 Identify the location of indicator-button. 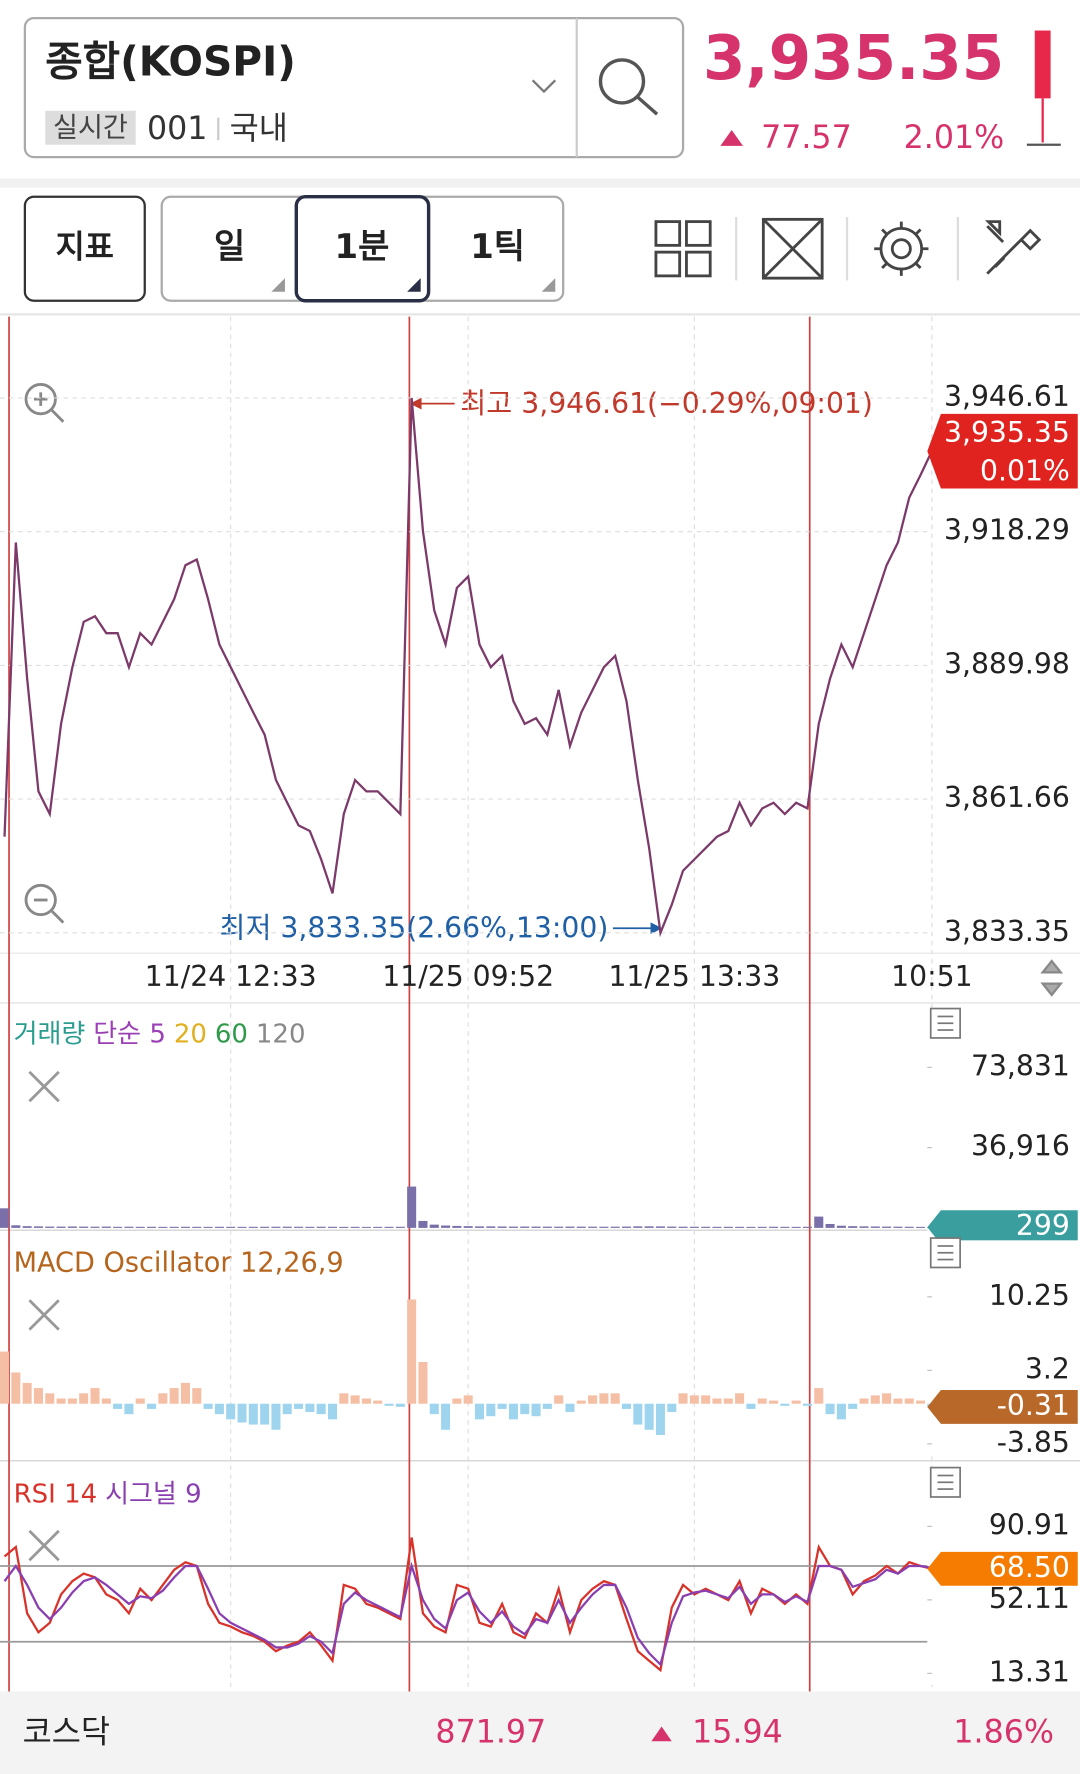
(84, 248).